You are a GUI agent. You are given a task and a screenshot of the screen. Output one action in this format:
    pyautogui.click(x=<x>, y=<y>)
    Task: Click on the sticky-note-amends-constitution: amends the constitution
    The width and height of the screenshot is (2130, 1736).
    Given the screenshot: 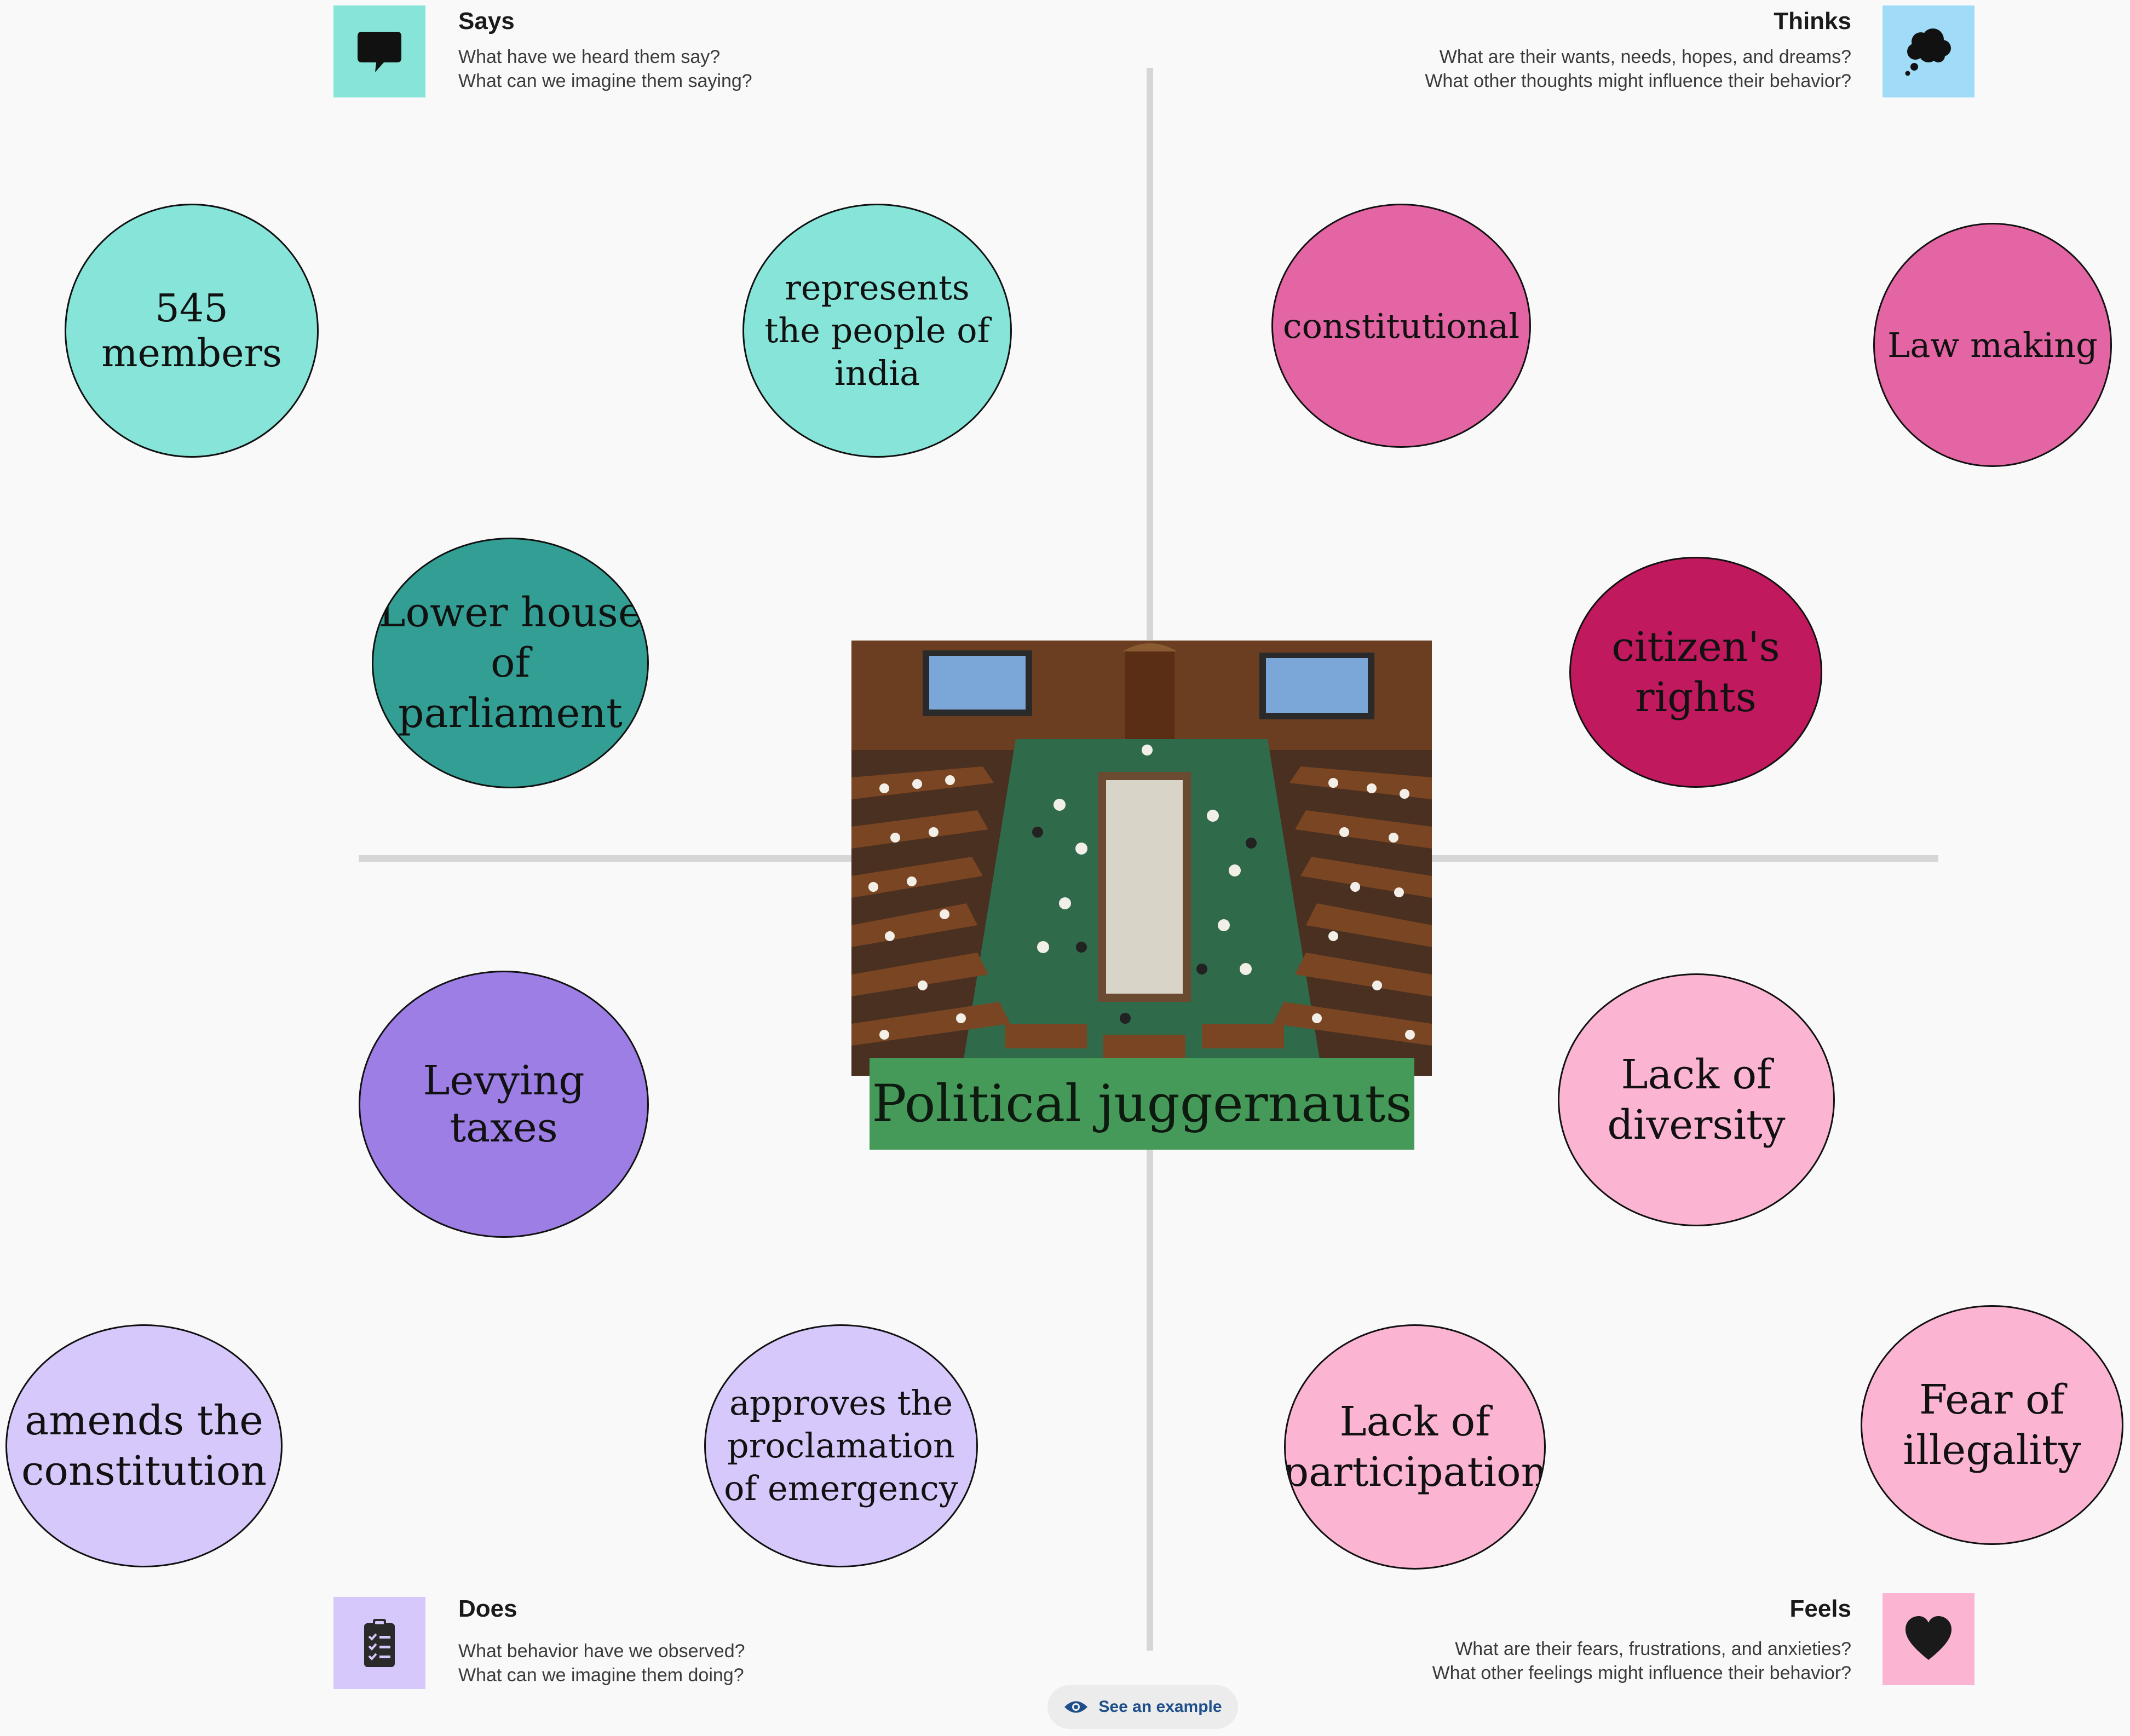 What is the action you would take?
    pyautogui.click(x=144, y=1446)
    